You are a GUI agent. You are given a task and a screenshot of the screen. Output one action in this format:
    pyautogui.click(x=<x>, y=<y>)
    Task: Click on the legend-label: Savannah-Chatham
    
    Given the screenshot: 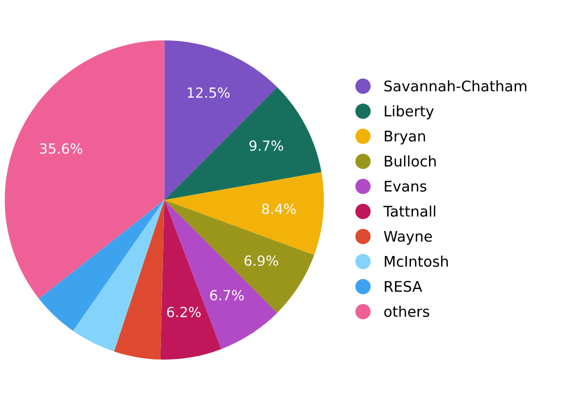 What is the action you would take?
    pyautogui.click(x=455, y=86)
    